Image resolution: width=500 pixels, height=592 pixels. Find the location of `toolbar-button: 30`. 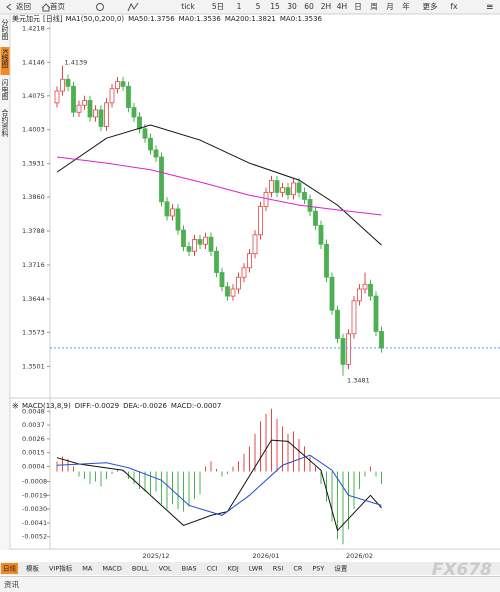

toolbar-button: 30 is located at coordinates (292, 6).